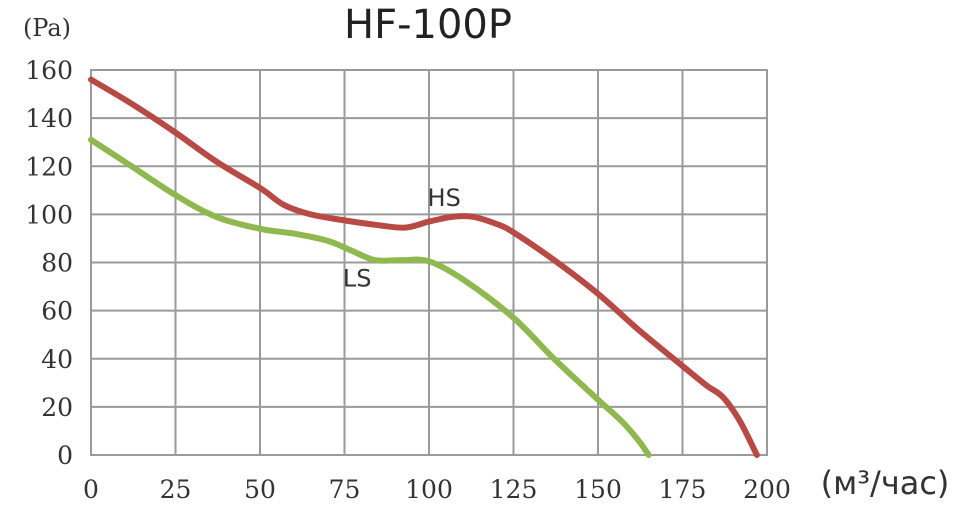 This screenshot has width=962, height=510. Describe the element at coordinates (514, 489) in the screenshot. I see `x-tick-label: 125` at that location.